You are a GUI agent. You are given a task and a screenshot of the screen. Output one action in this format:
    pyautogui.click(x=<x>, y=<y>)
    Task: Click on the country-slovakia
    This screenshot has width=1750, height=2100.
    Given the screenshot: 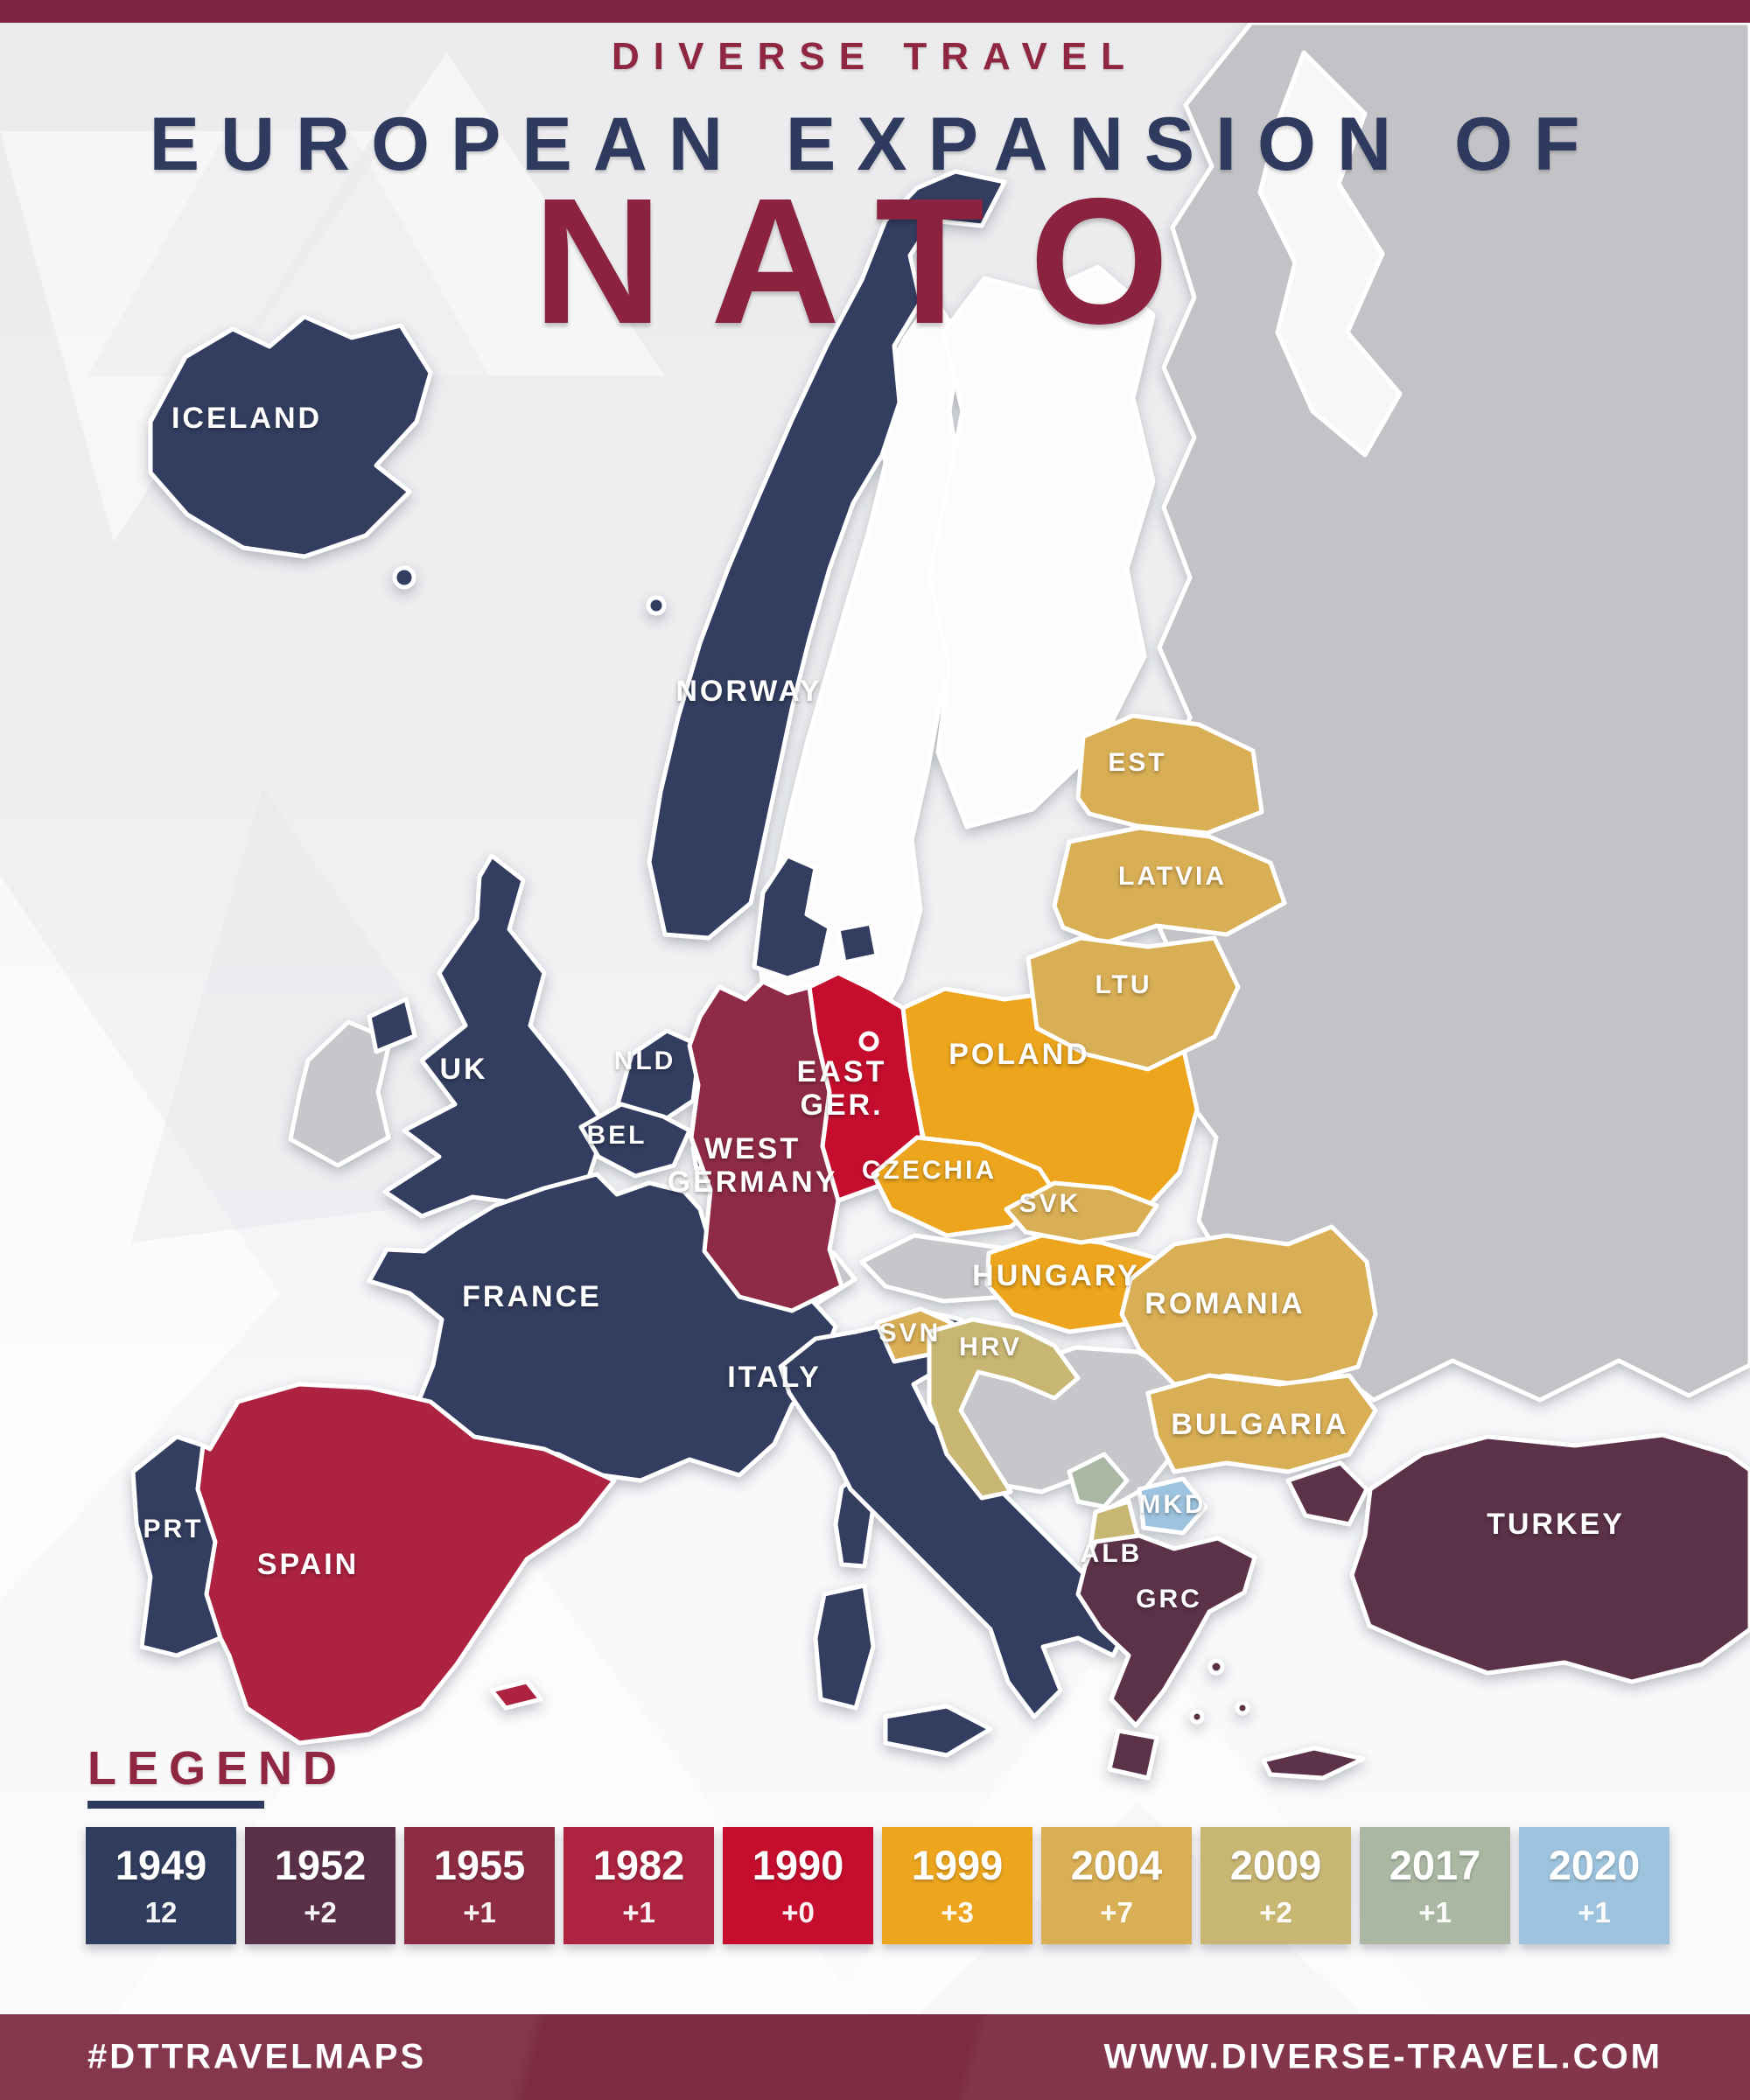 What is the action you would take?
    pyautogui.click(x=1081, y=1212)
    